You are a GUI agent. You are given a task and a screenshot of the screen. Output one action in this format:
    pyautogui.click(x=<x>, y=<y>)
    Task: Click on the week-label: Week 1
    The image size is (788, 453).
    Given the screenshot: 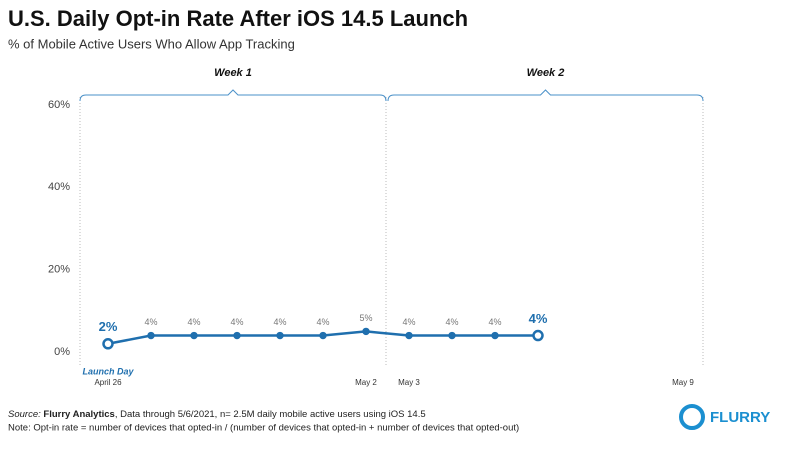 What is the action you would take?
    pyautogui.click(x=233, y=73)
    